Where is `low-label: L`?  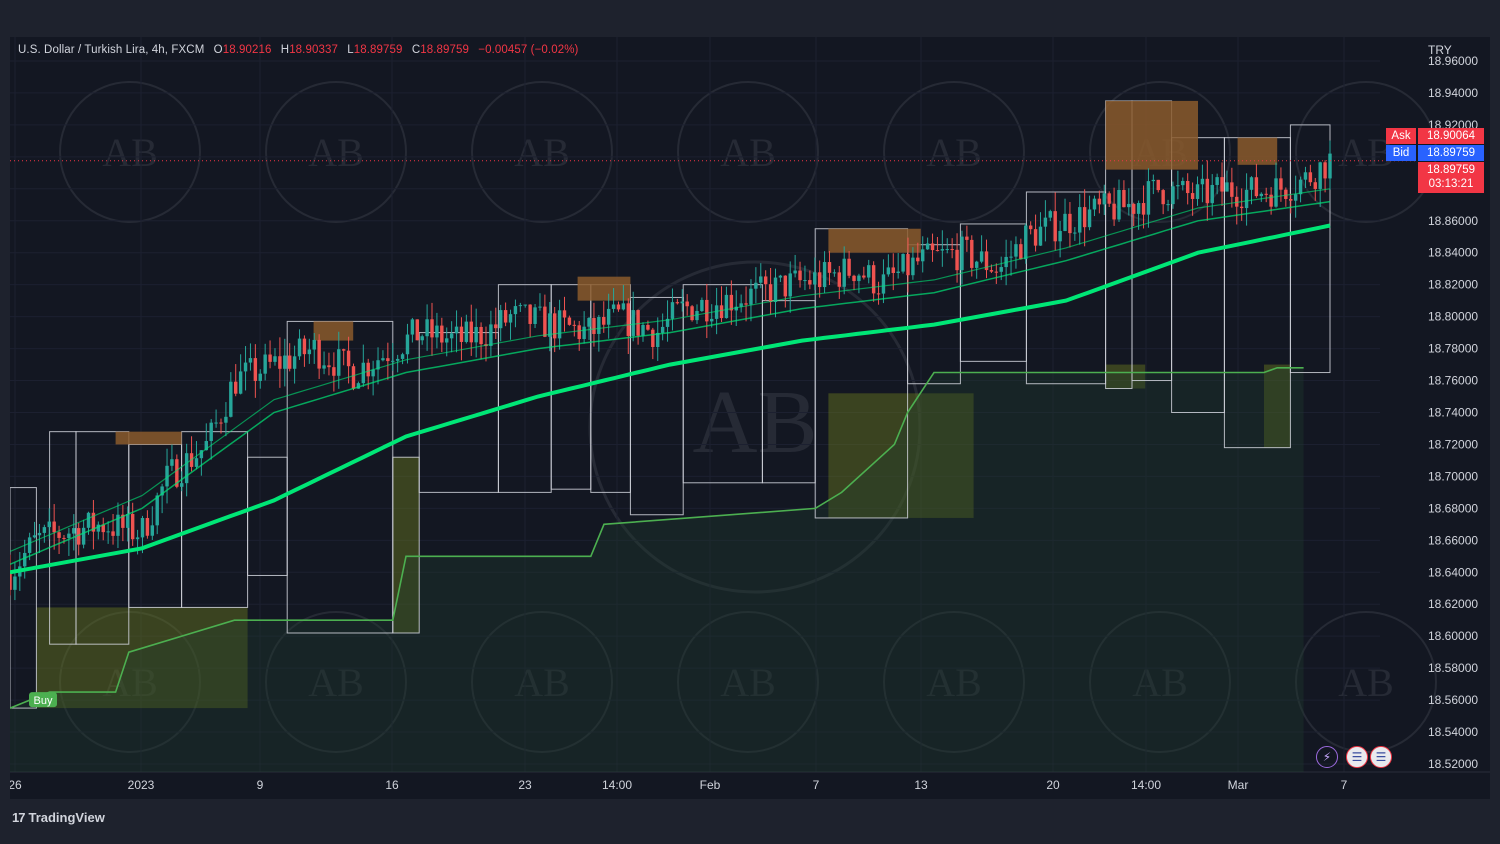 low-label: L is located at coordinates (350, 50).